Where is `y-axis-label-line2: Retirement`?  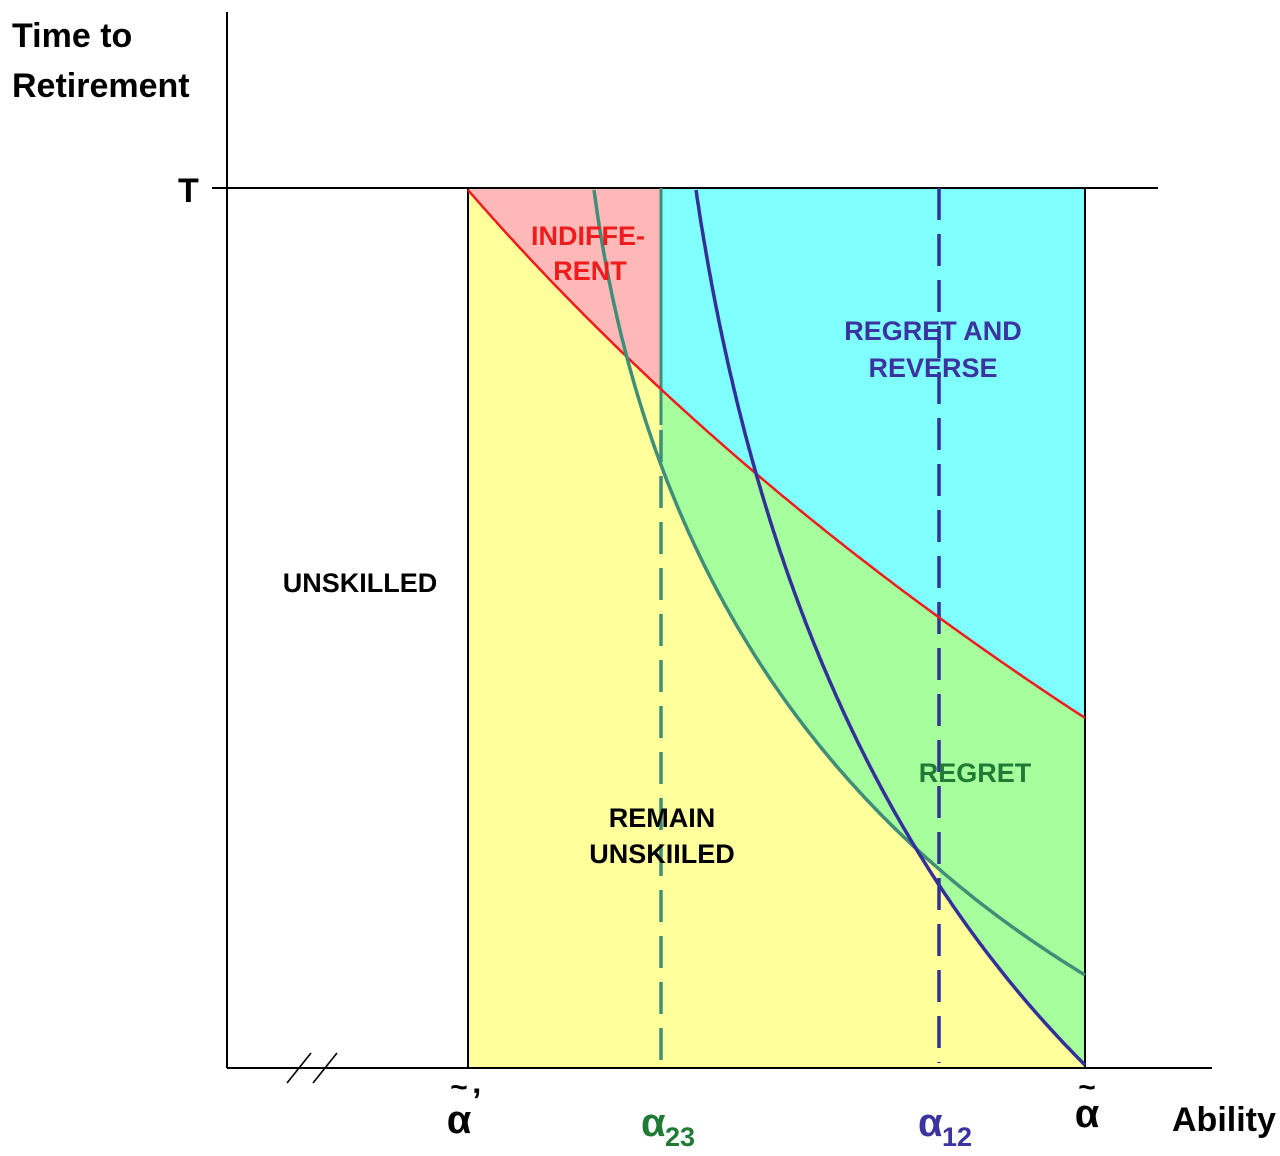 y-axis-label-line2: Retirement is located at coordinates (101, 86).